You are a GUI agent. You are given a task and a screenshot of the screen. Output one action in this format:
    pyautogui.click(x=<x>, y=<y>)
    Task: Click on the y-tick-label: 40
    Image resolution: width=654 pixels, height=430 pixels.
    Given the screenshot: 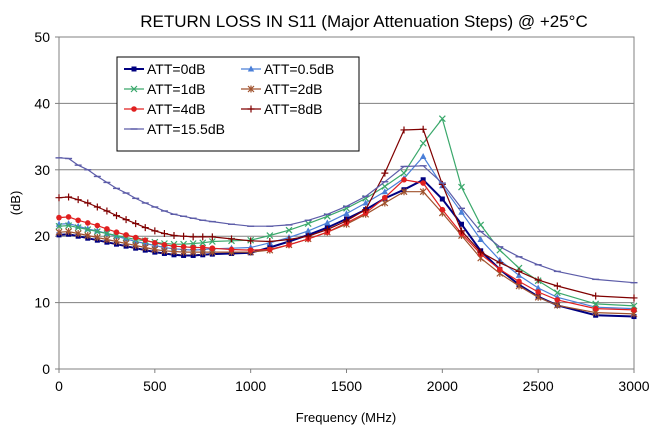 What is the action you would take?
    pyautogui.click(x=42, y=103)
    